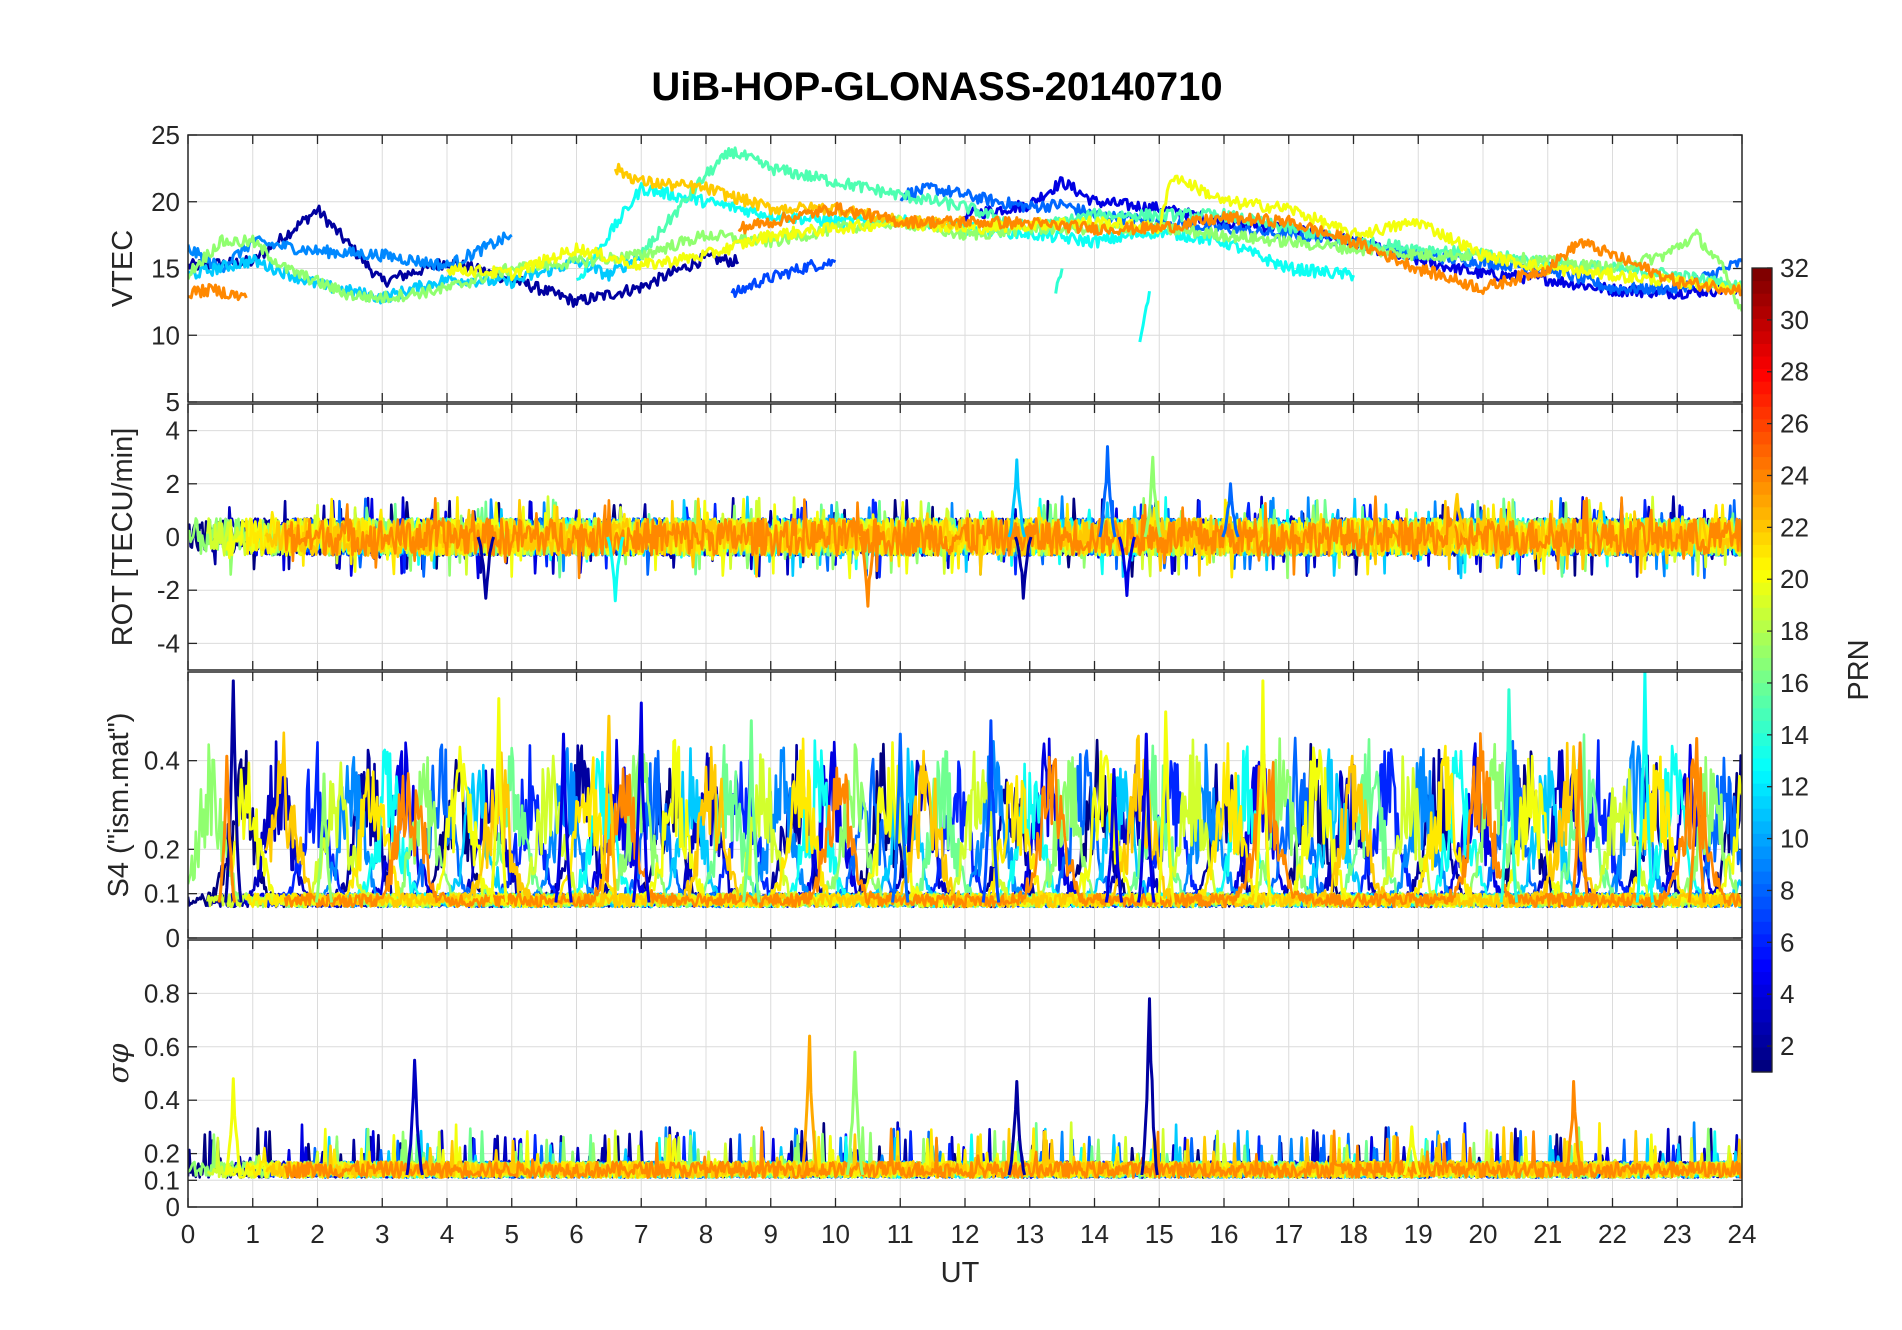 The height and width of the screenshot is (1330, 1902). Describe the element at coordinates (162, 1154) in the screenshot. I see `y-tick-label: 0.2` at that location.